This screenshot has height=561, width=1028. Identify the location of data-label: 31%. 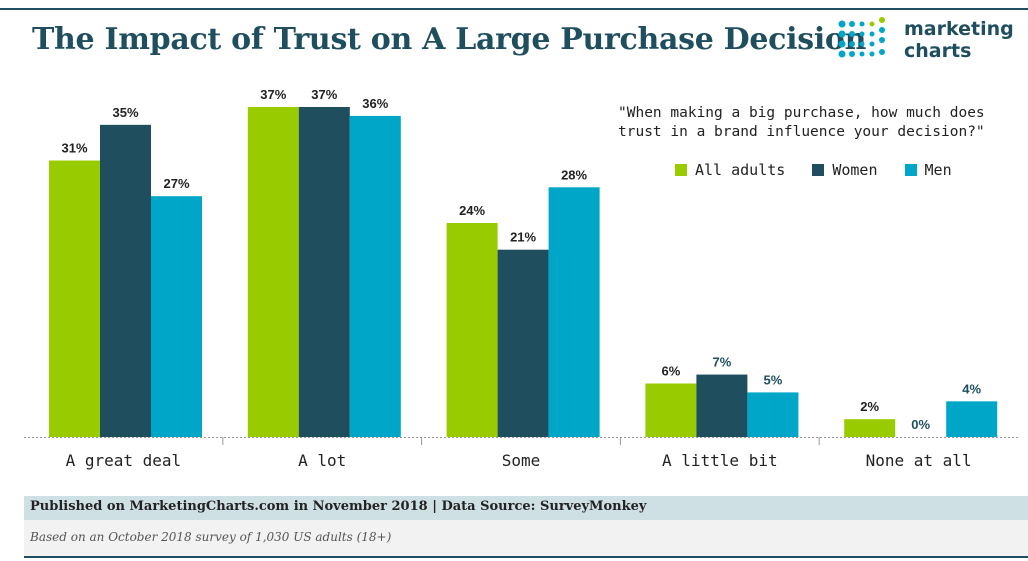
(74, 148).